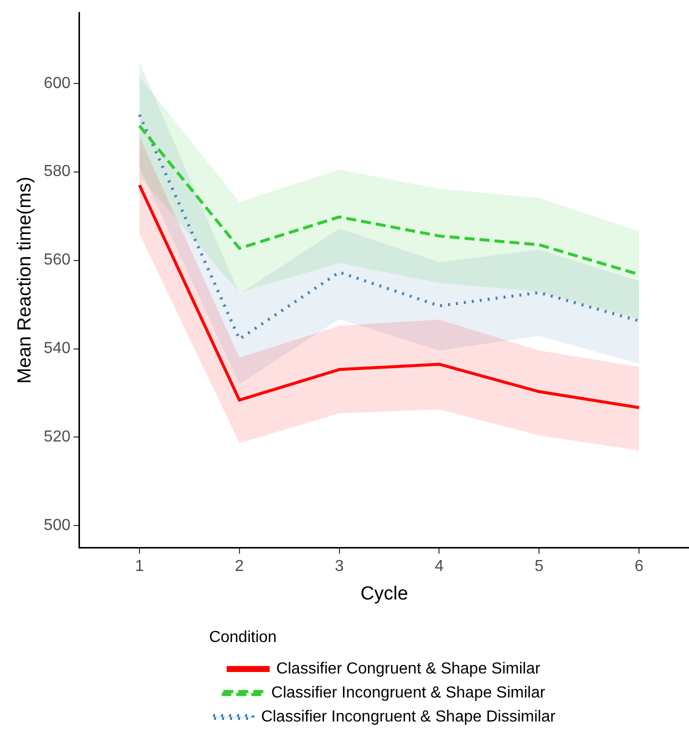  What do you see at coordinates (57, 260) in the screenshot?
I see `y-tick-label: 560` at bounding box center [57, 260].